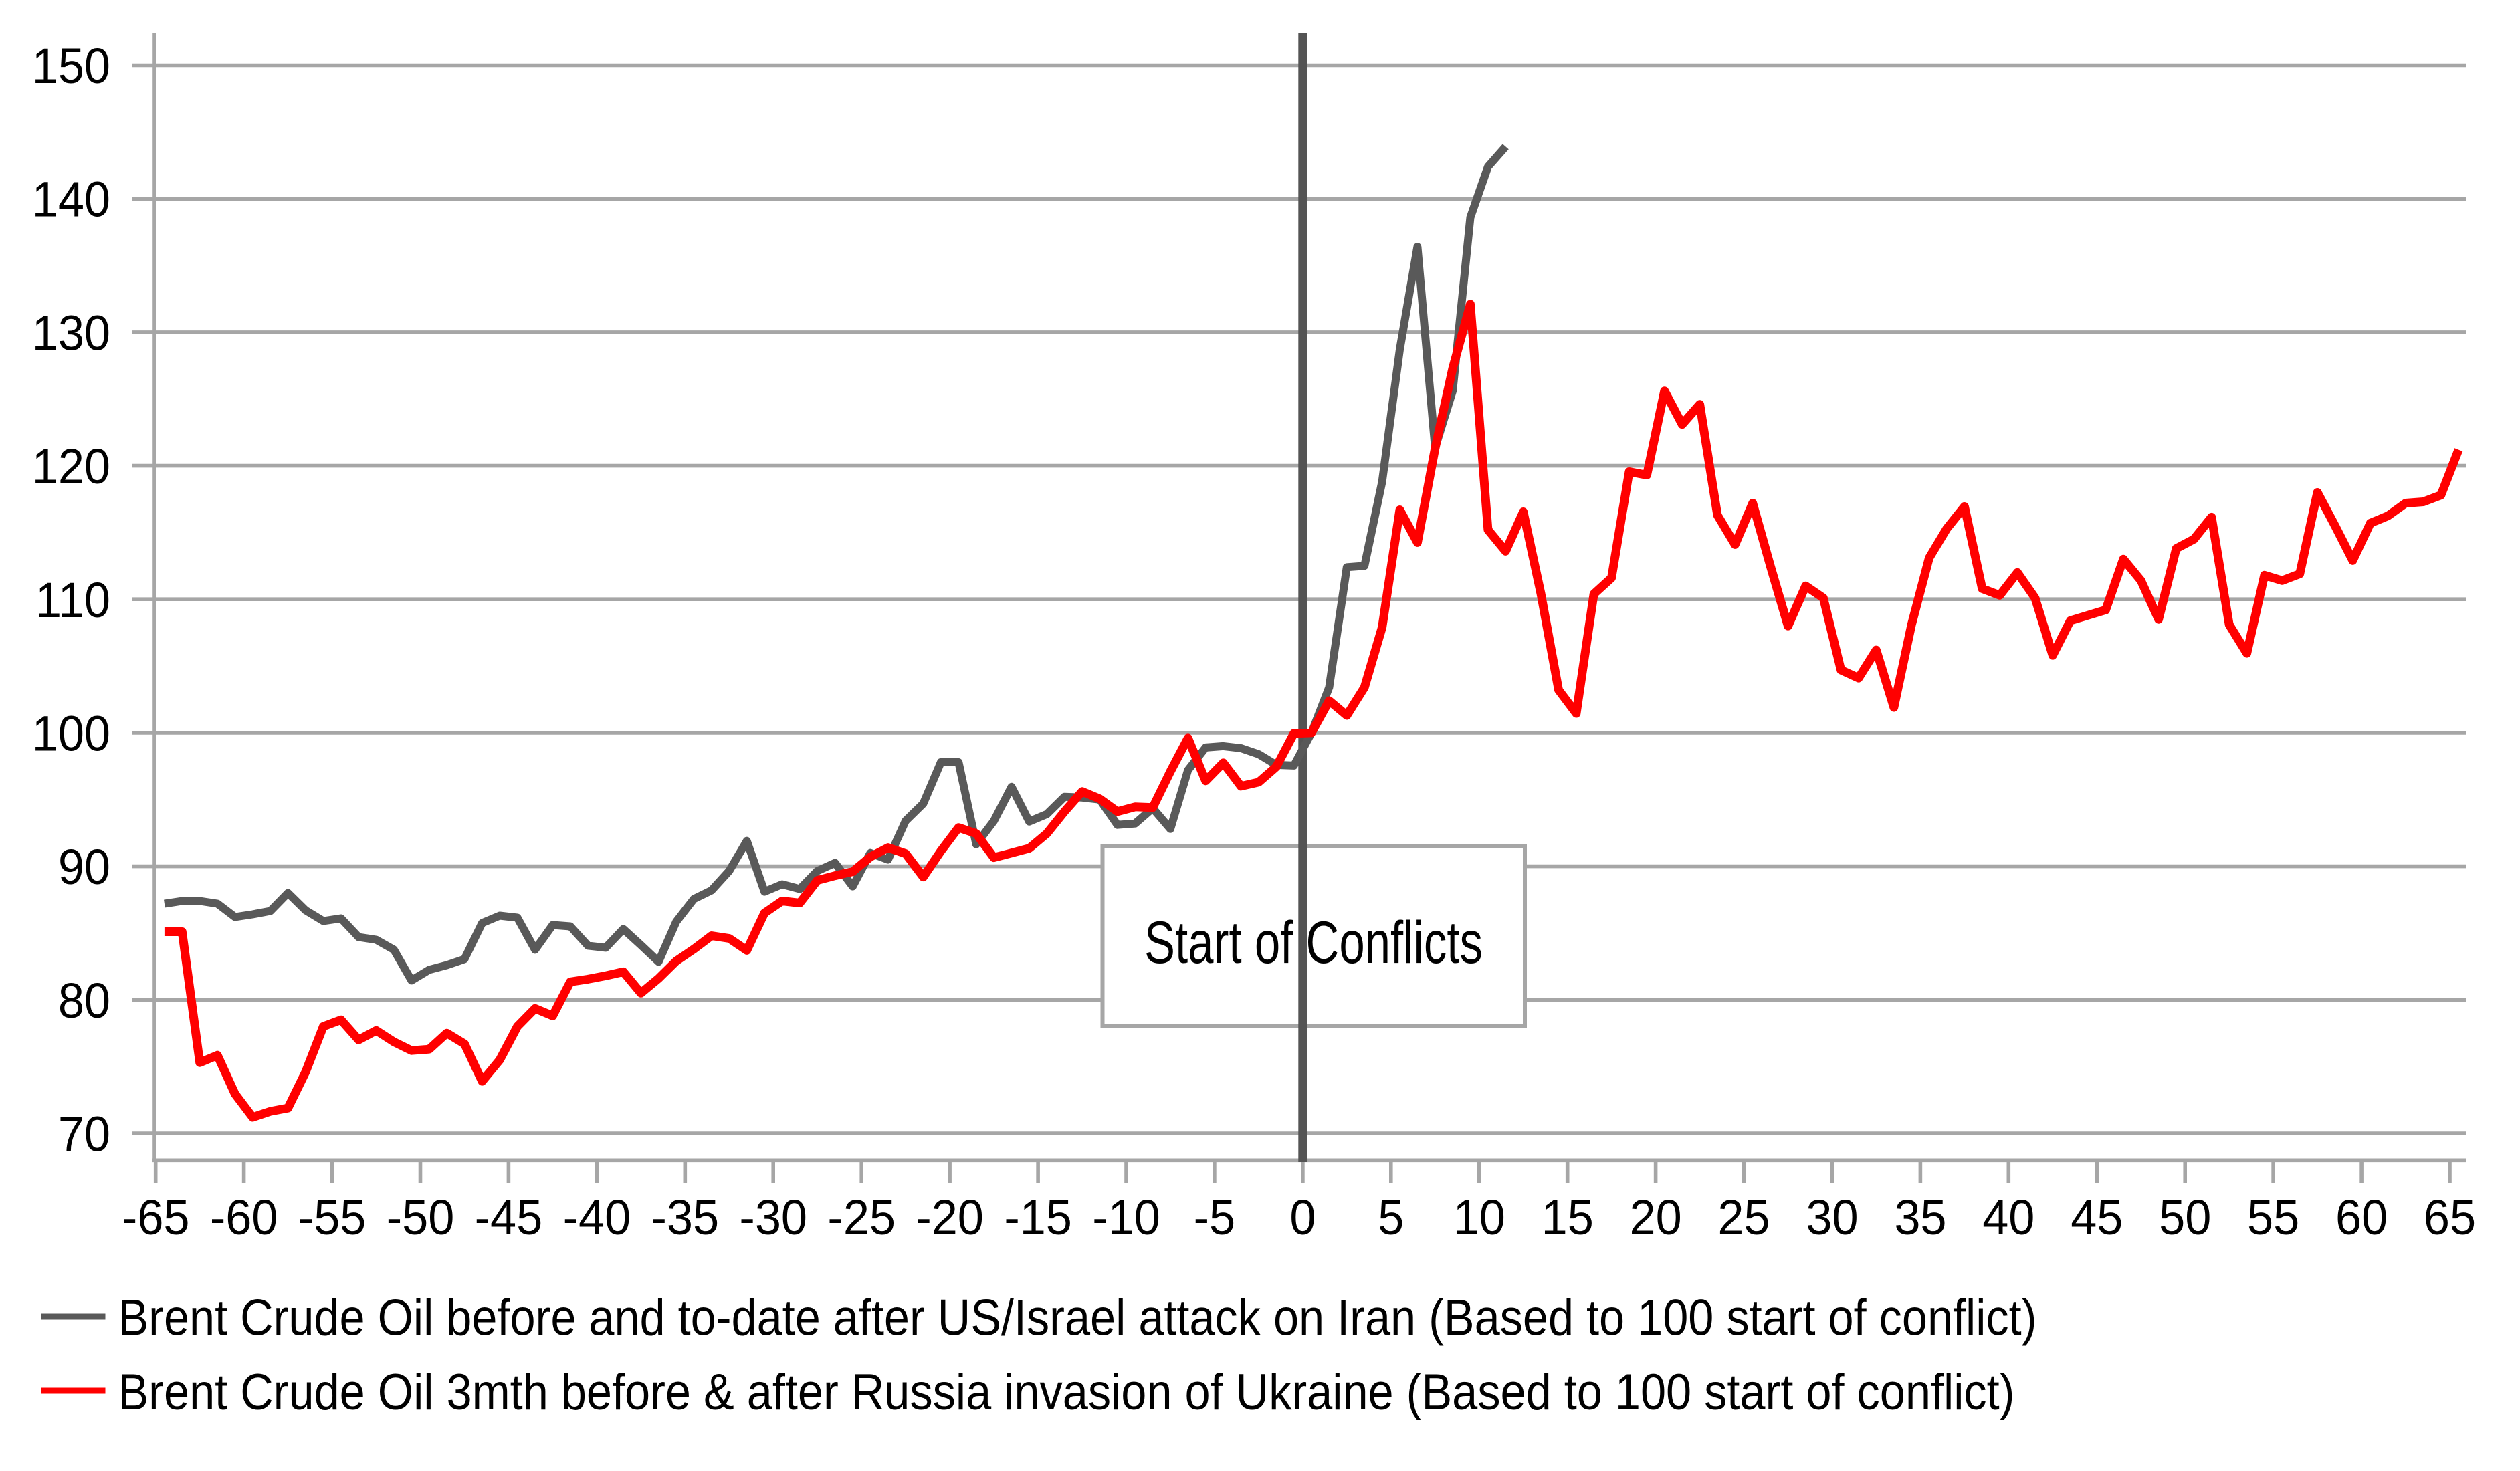 This screenshot has width=2520, height=1471. What do you see at coordinates (773, 1217) in the screenshot?
I see `svg-text: -30` at bounding box center [773, 1217].